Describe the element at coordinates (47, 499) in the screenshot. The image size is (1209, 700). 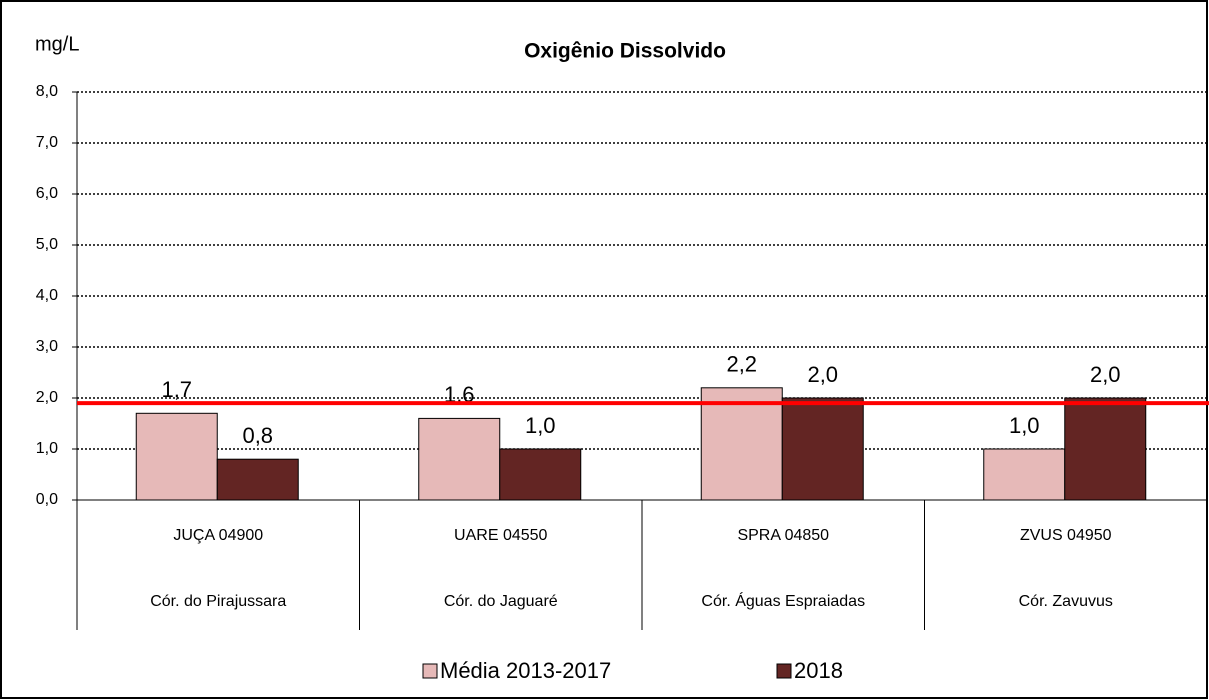
I see `y-tick-label: 0,0` at that location.